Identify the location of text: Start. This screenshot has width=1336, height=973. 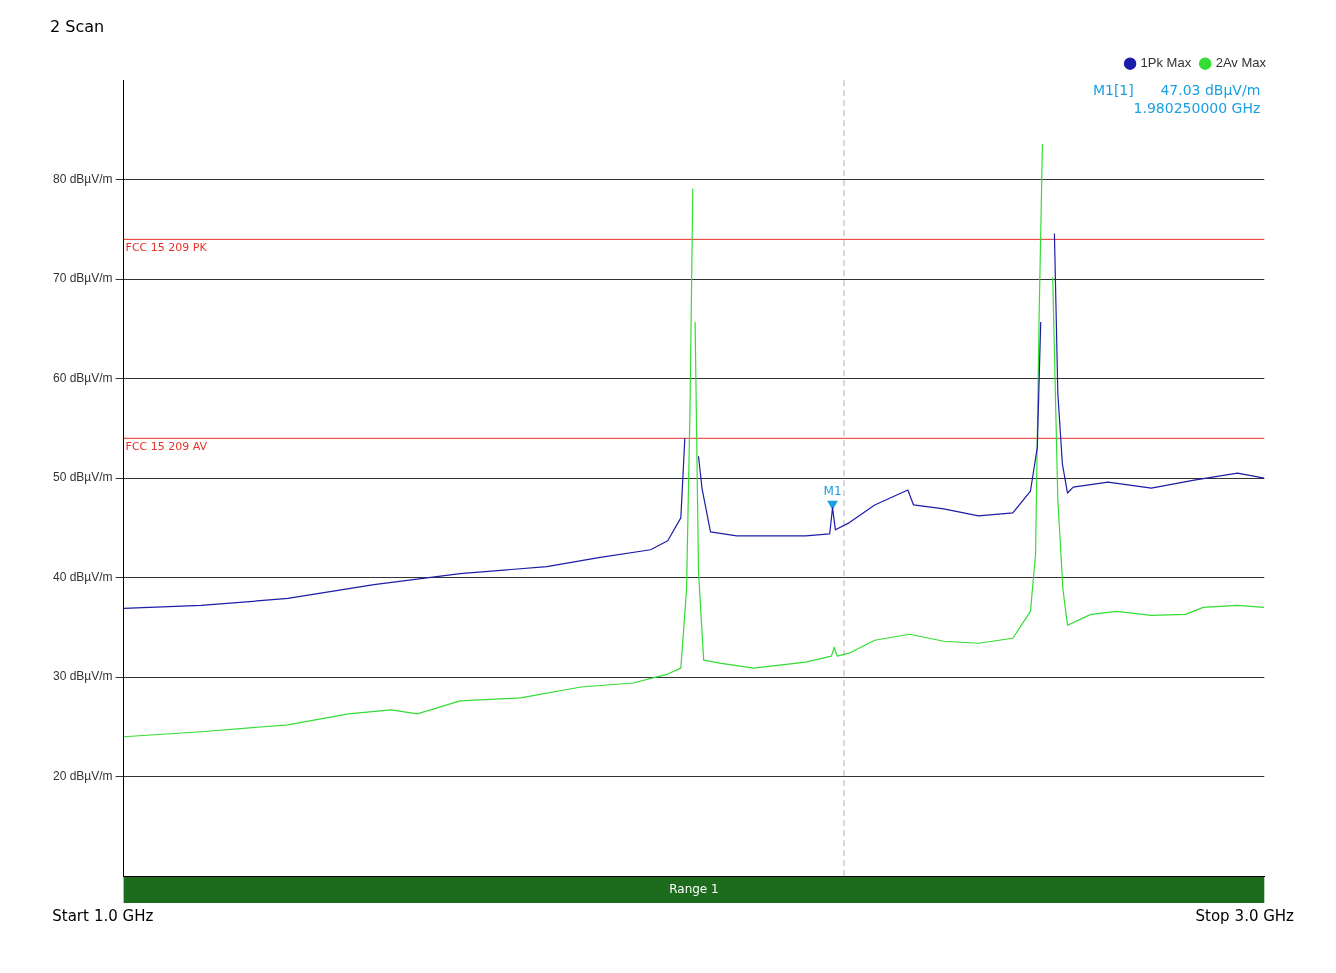
(71, 915).